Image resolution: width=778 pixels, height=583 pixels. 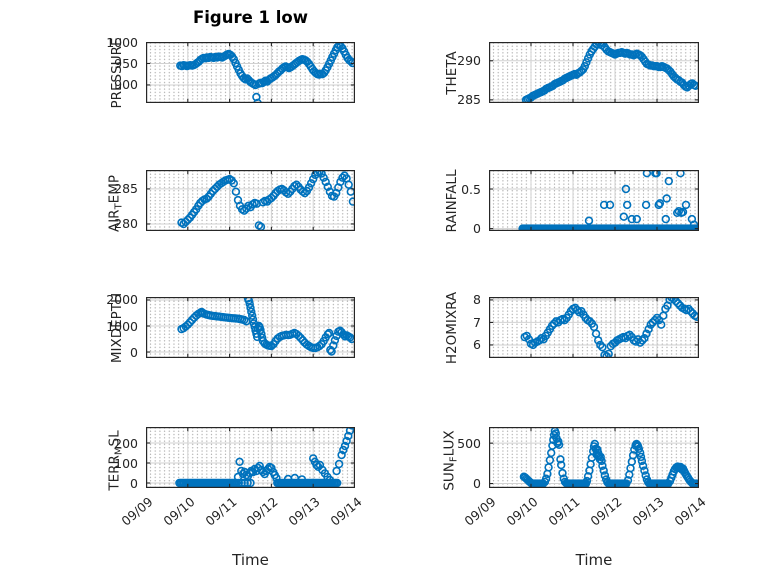 I want to click on subplot-mixdepth, so click(x=250, y=327).